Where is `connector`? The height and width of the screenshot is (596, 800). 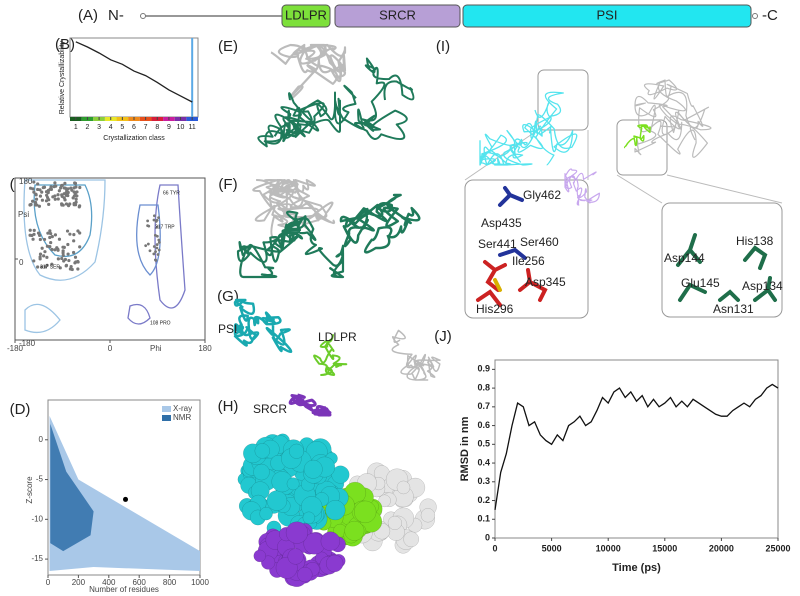 connector is located at coordinates (639, 189).